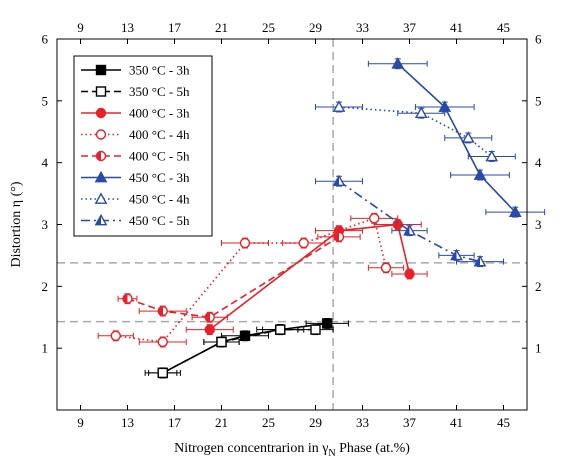 Image resolution: width=571 pixels, height=460 pixels. Describe the element at coordinates (45, 162) in the screenshot. I see `y-tick-label: 4` at that location.